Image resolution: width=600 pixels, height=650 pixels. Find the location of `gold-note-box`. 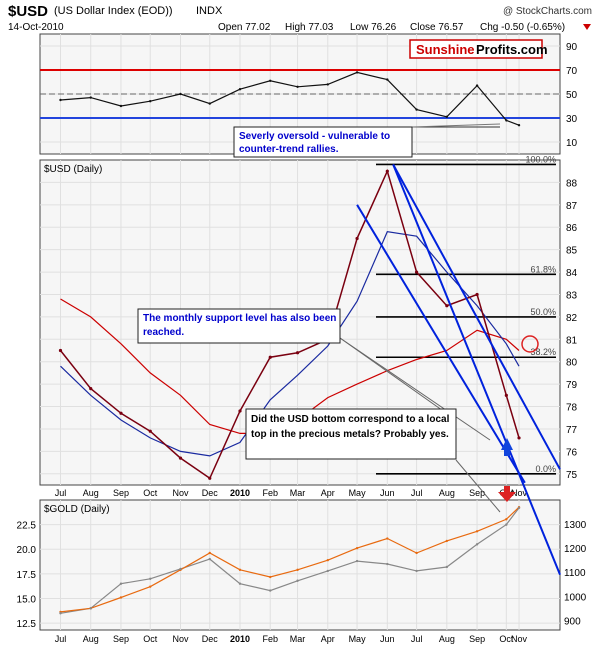

gold-note-box is located at coordinates (351, 434).